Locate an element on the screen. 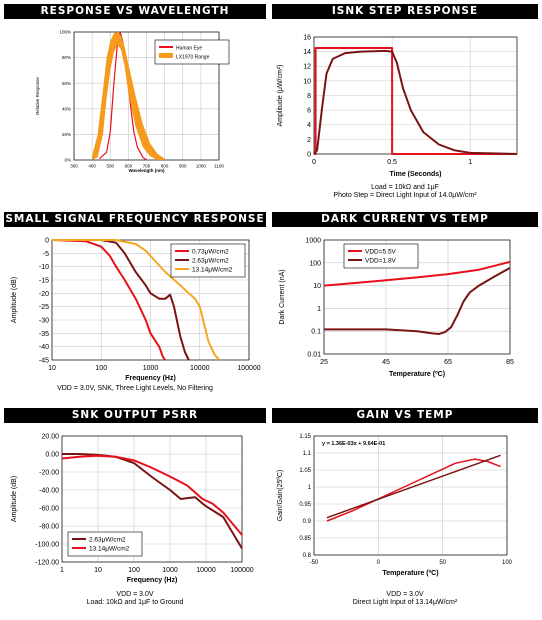  y-tick-label: -40.00 is located at coordinates (49, 490).